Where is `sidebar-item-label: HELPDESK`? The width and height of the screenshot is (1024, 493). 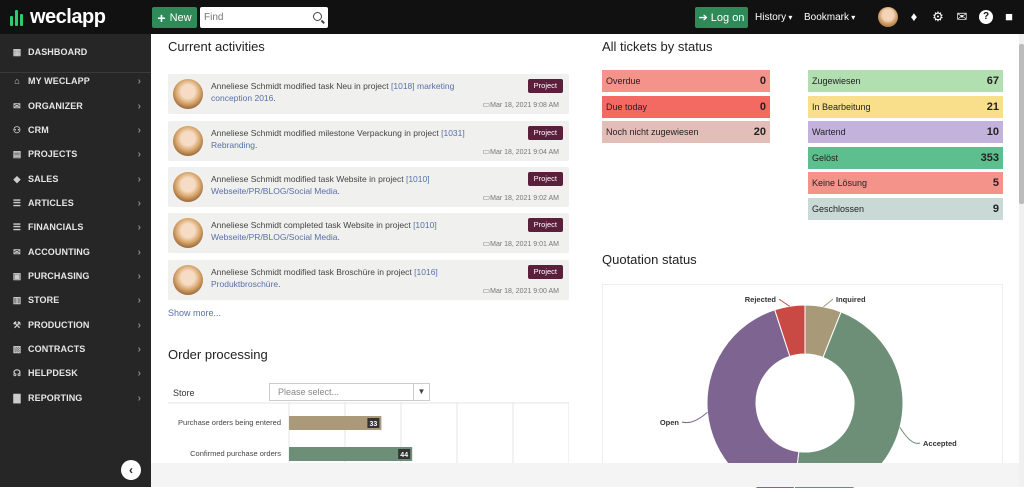
sidebar-item-label: HELPDESK is located at coordinates (53, 373).